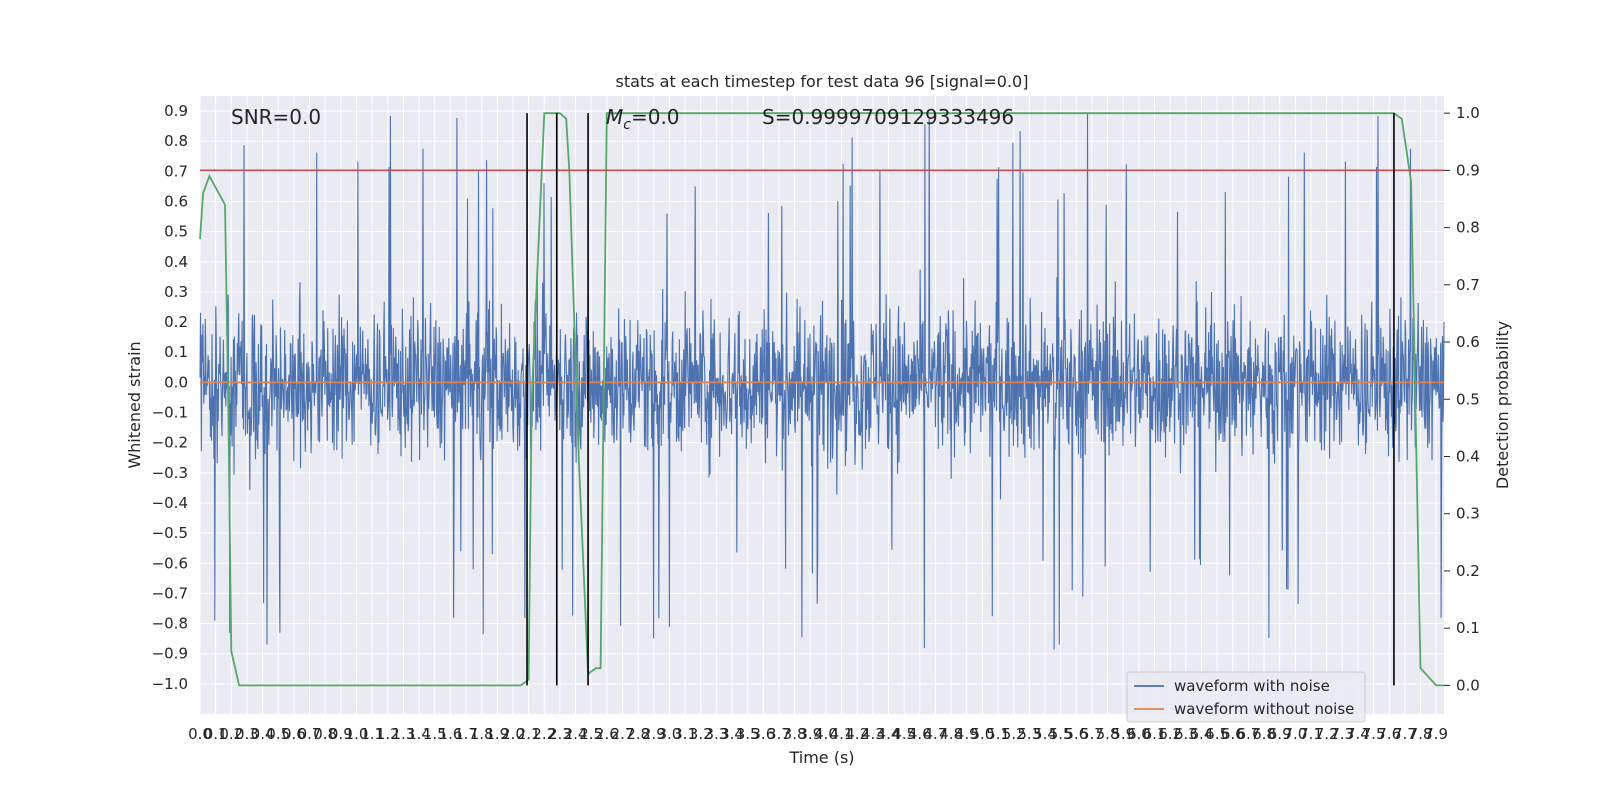  I want to click on mc-symbol: M, so click(614, 117).